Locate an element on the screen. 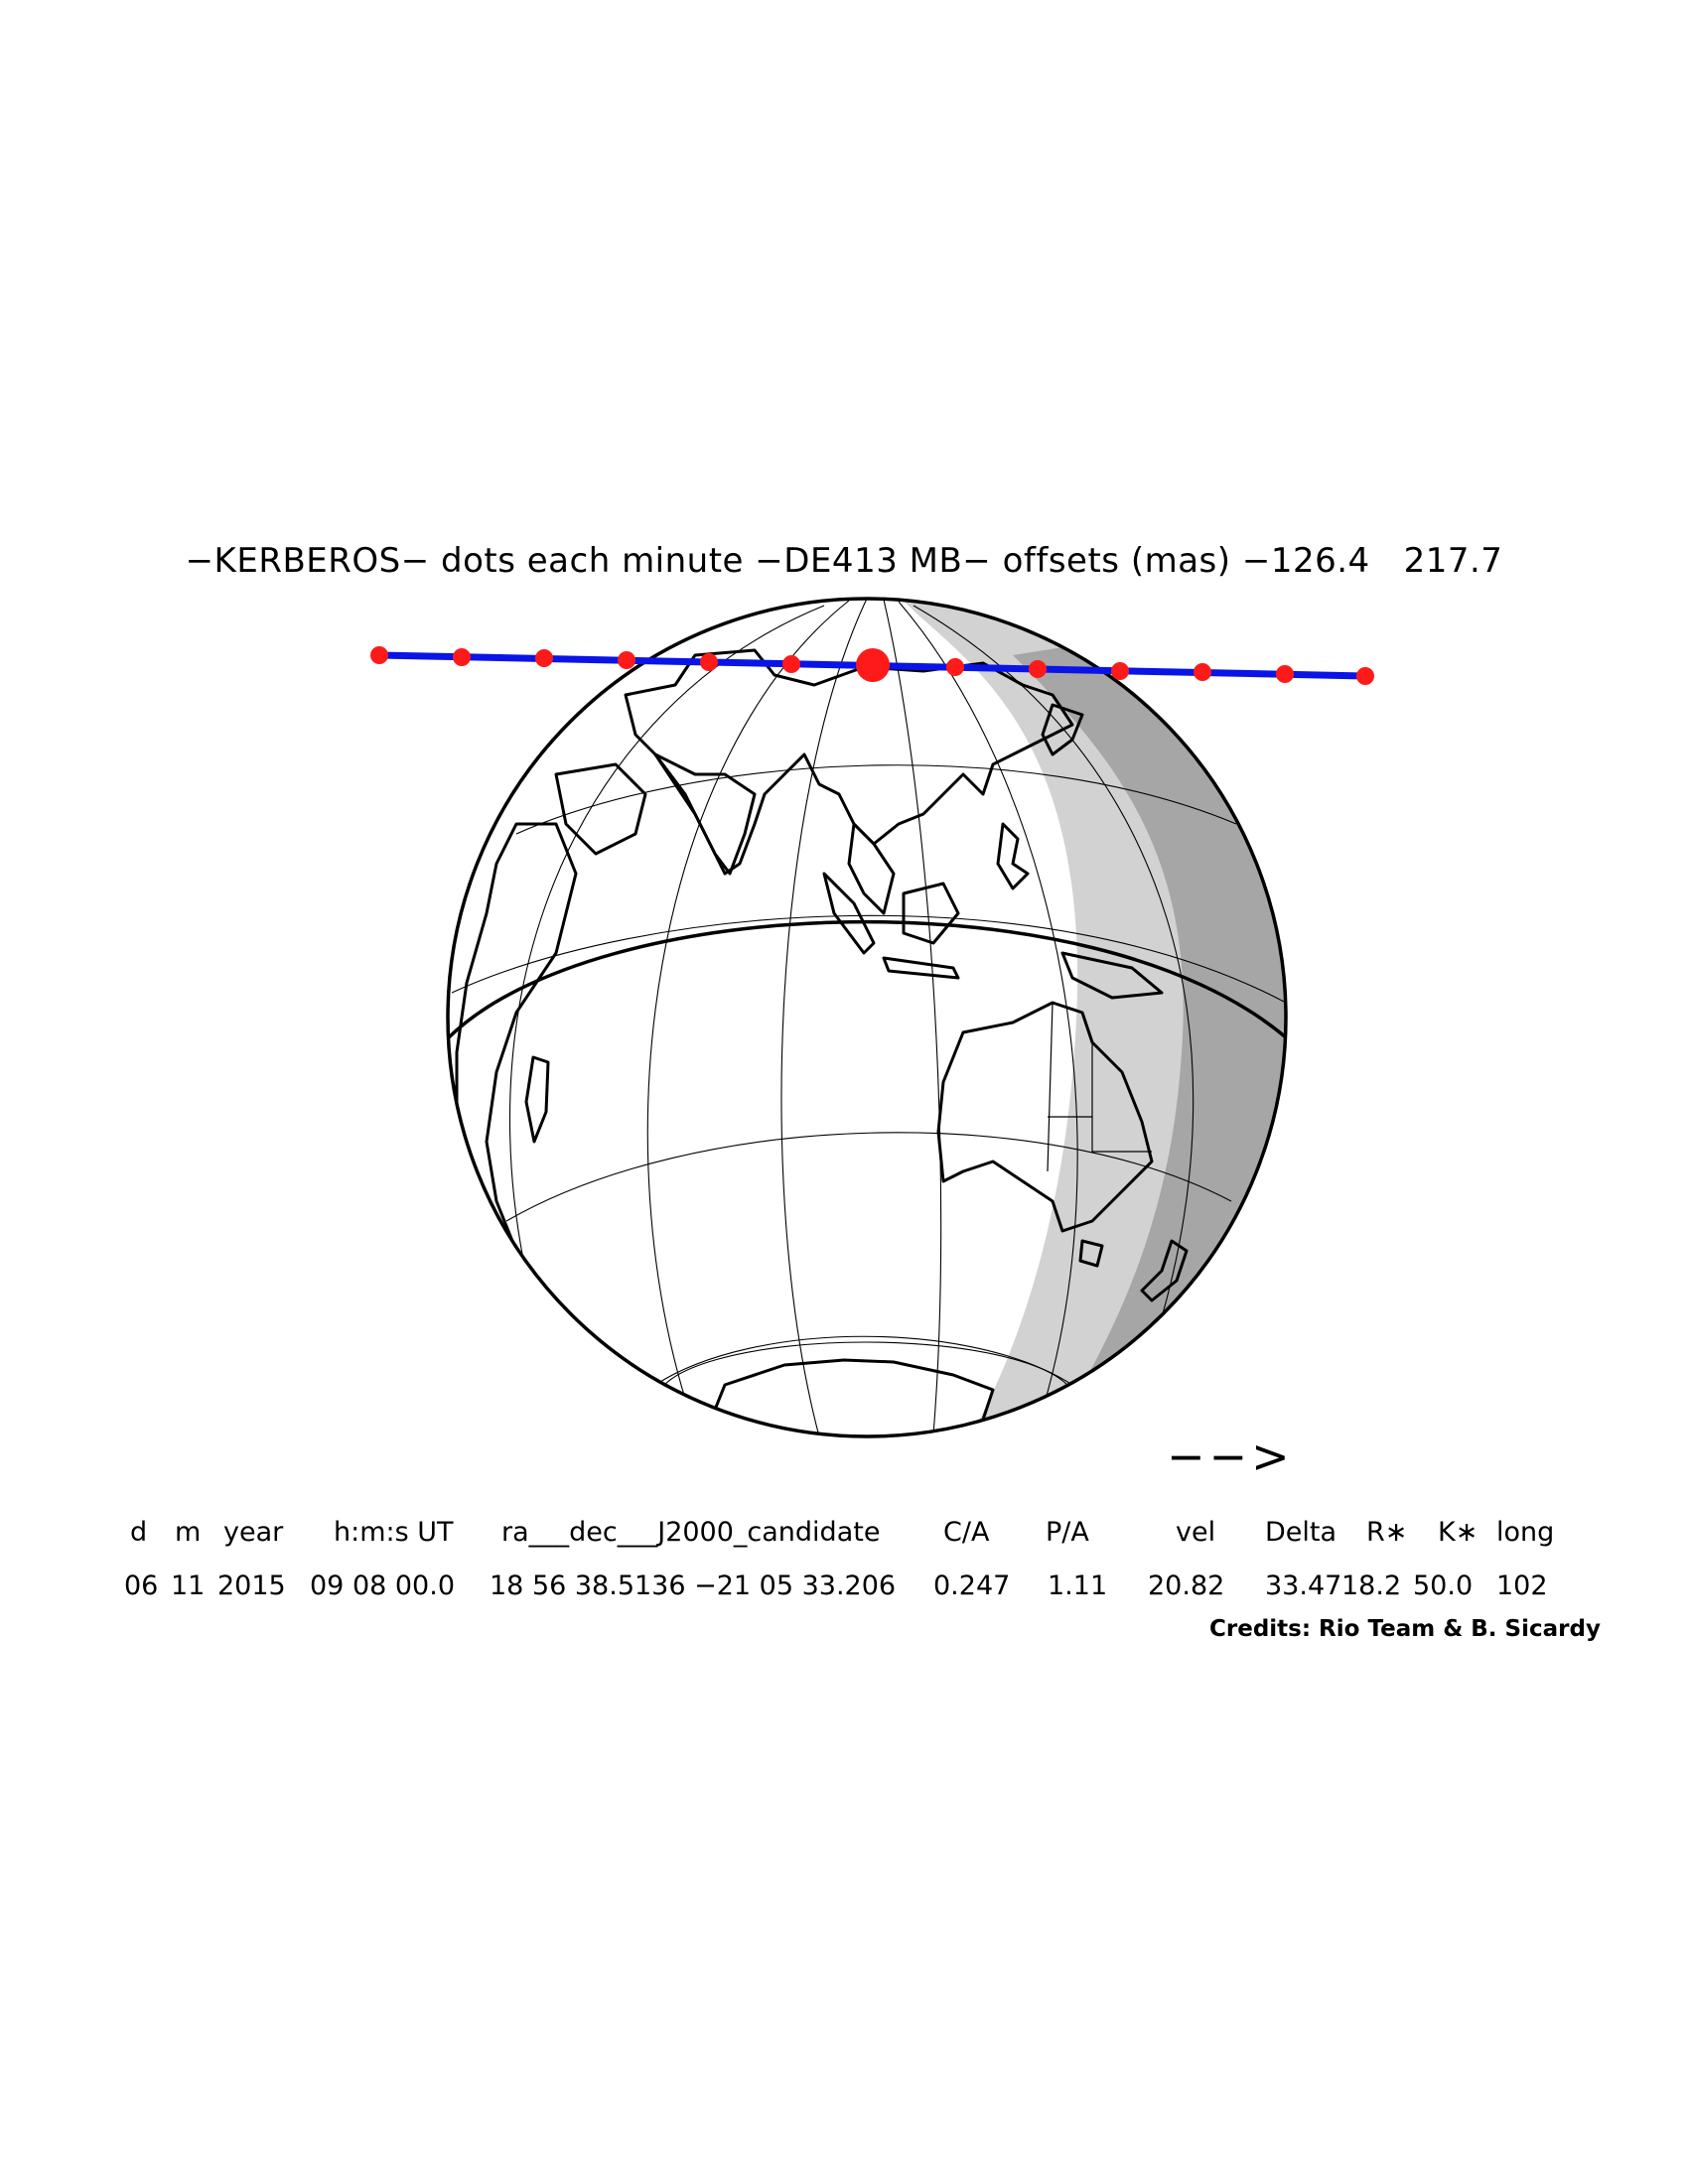 The width and height of the screenshot is (1688, 2184). value-delta: 33.47 is located at coordinates (1303, 1585).